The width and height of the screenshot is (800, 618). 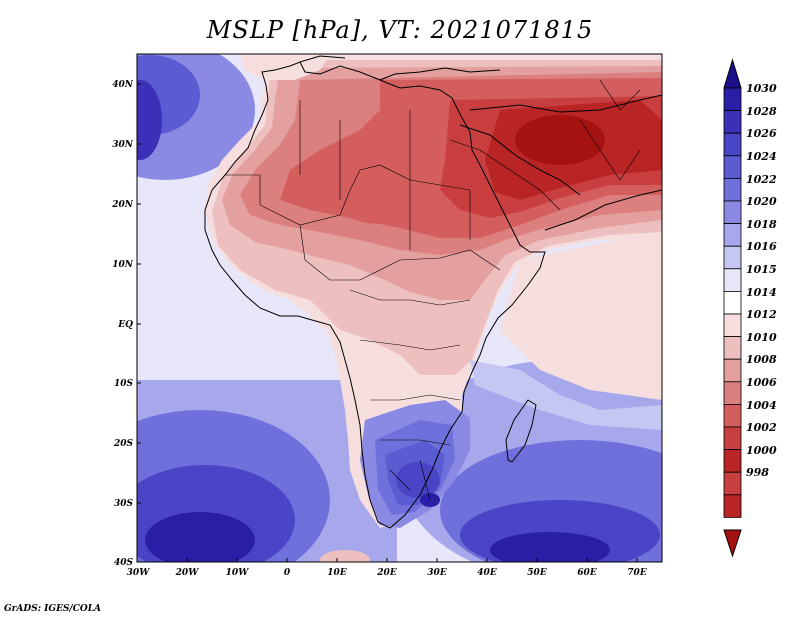 What do you see at coordinates (139, 573) in the screenshot?
I see `lon-label: 30W` at bounding box center [139, 573].